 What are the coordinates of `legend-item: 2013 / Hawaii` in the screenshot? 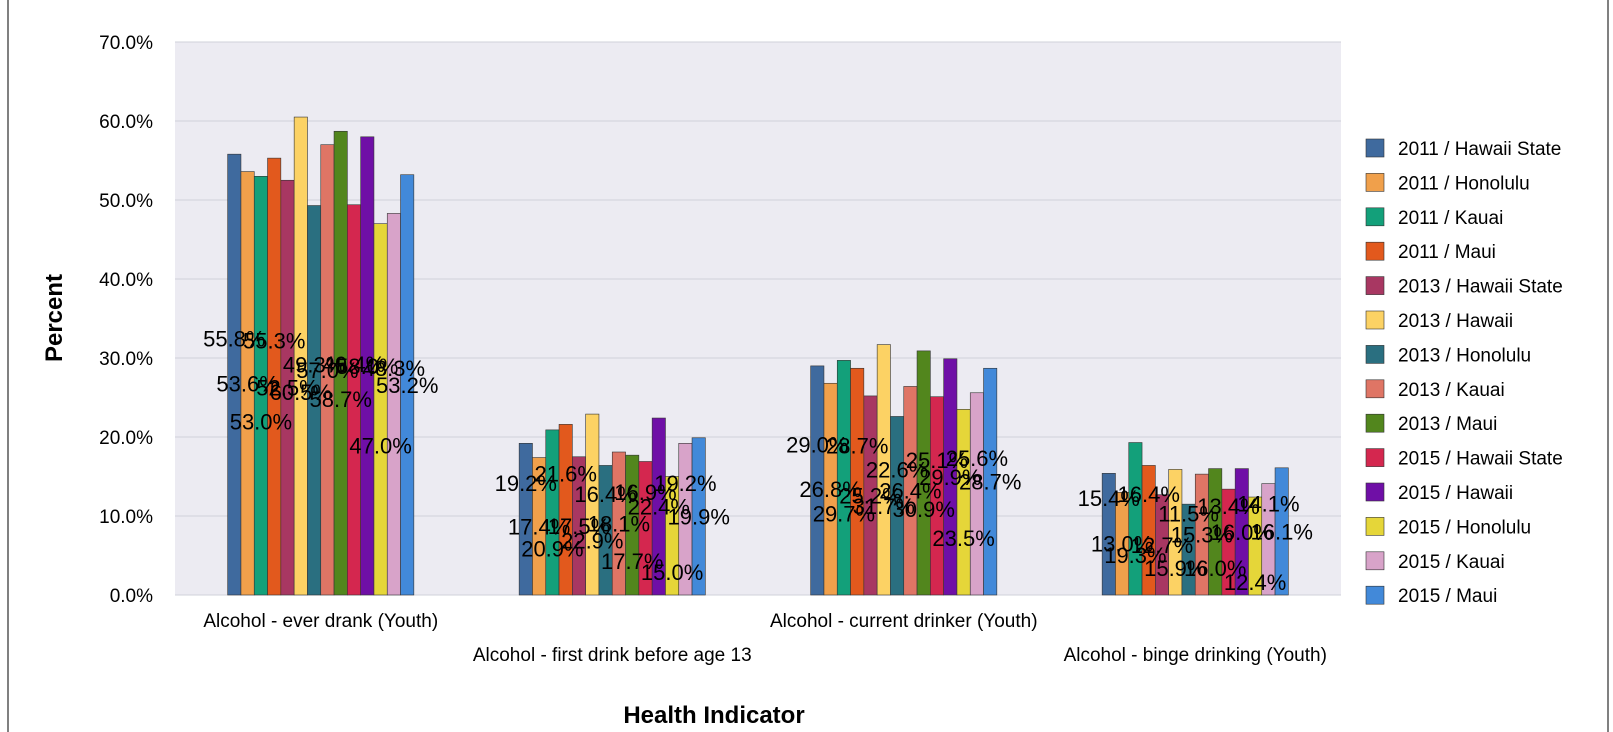 It's located at (1439, 321).